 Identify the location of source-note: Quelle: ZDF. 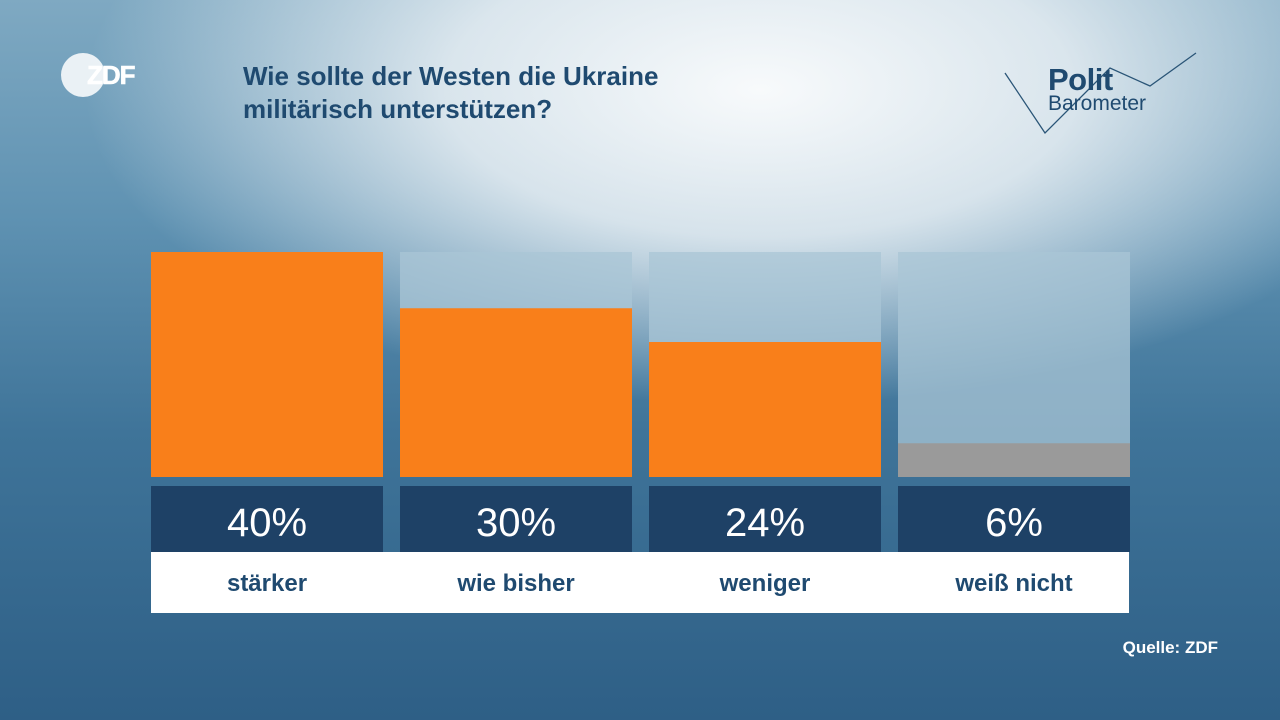
(1170, 647).